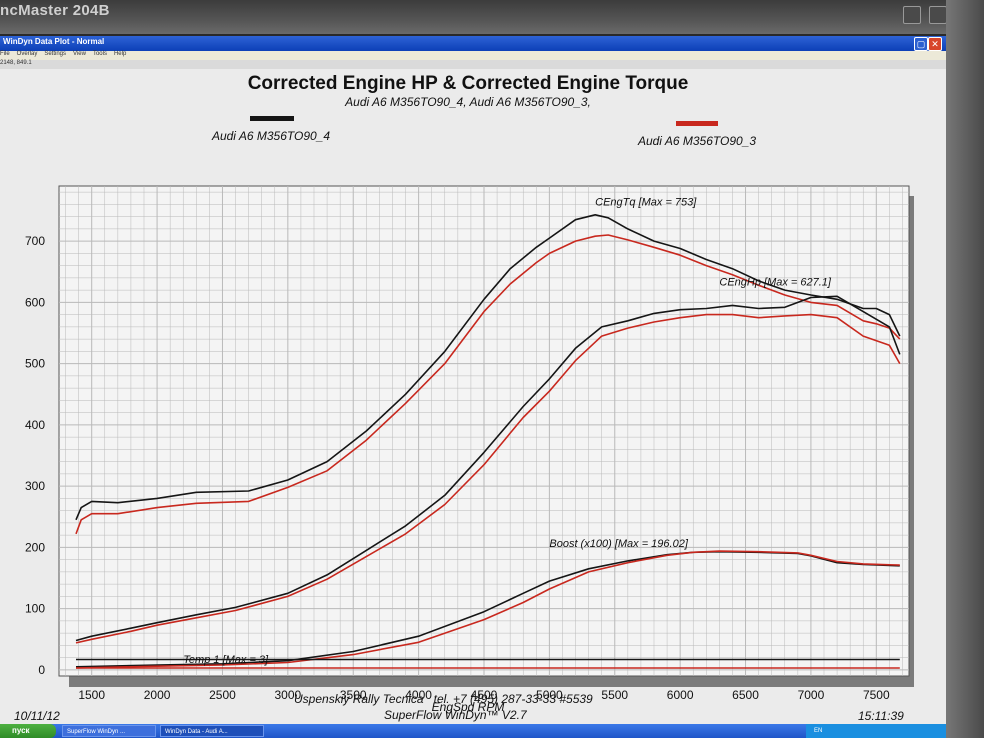 The width and height of the screenshot is (984, 738). I want to click on x-tick-label: 2000, so click(157, 695).